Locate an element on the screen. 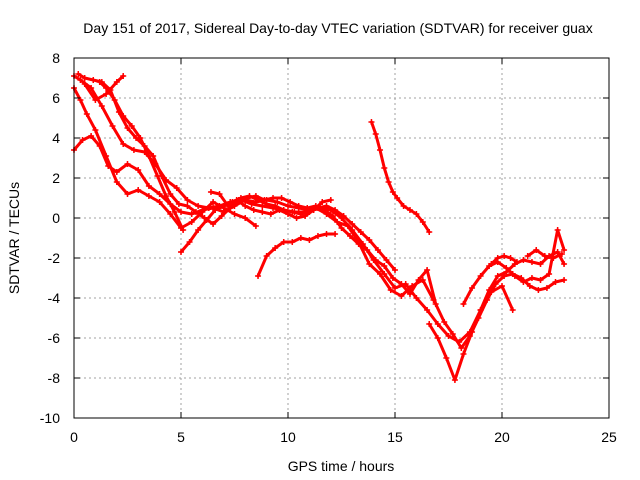 This screenshot has width=640, height=480. y-tick-label: -8 is located at coordinates (54, 378).